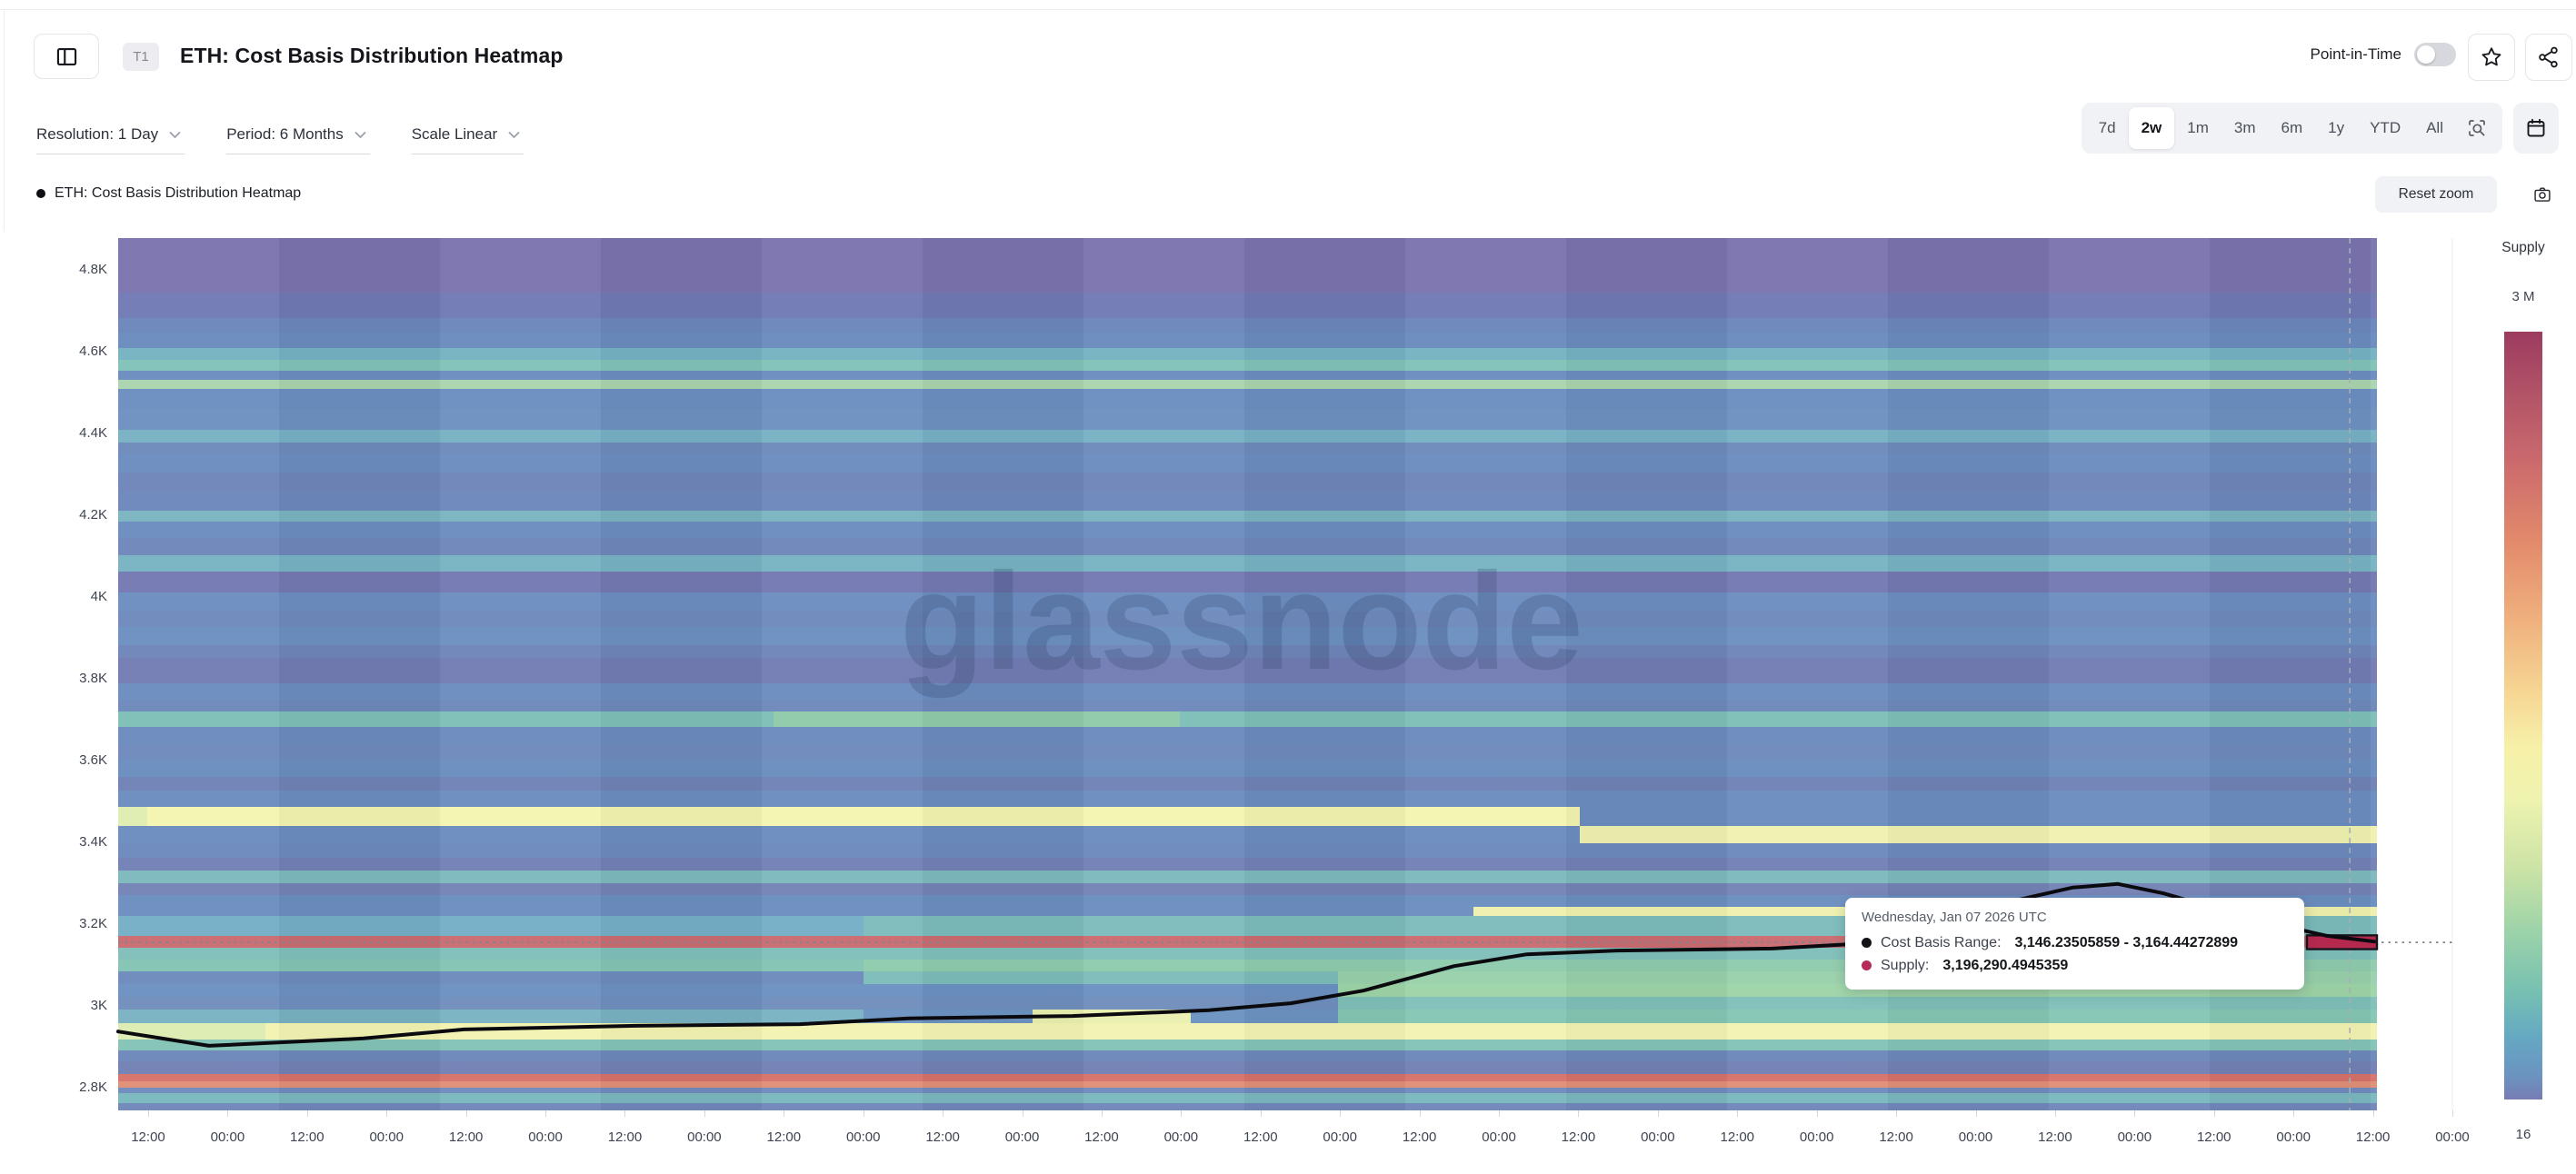  I want to click on colorbar-max-label: 3 M, so click(2523, 296).